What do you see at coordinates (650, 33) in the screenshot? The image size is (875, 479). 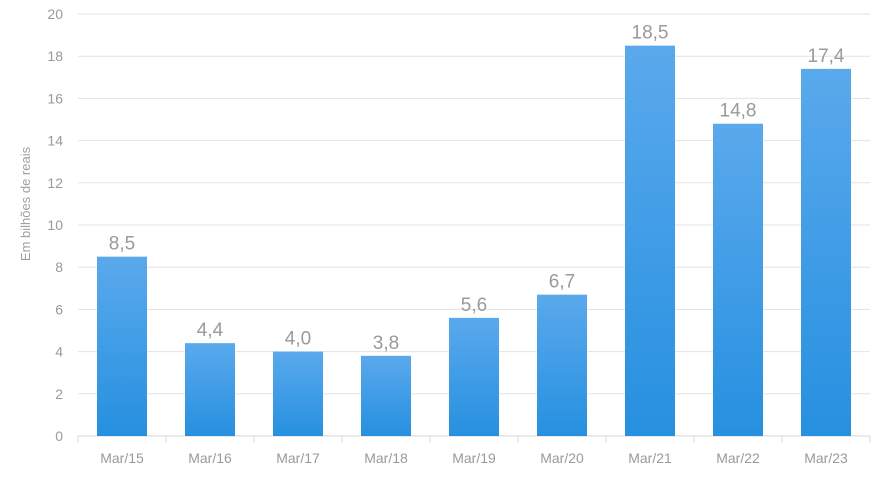 I see `data-label: 18,5` at bounding box center [650, 33].